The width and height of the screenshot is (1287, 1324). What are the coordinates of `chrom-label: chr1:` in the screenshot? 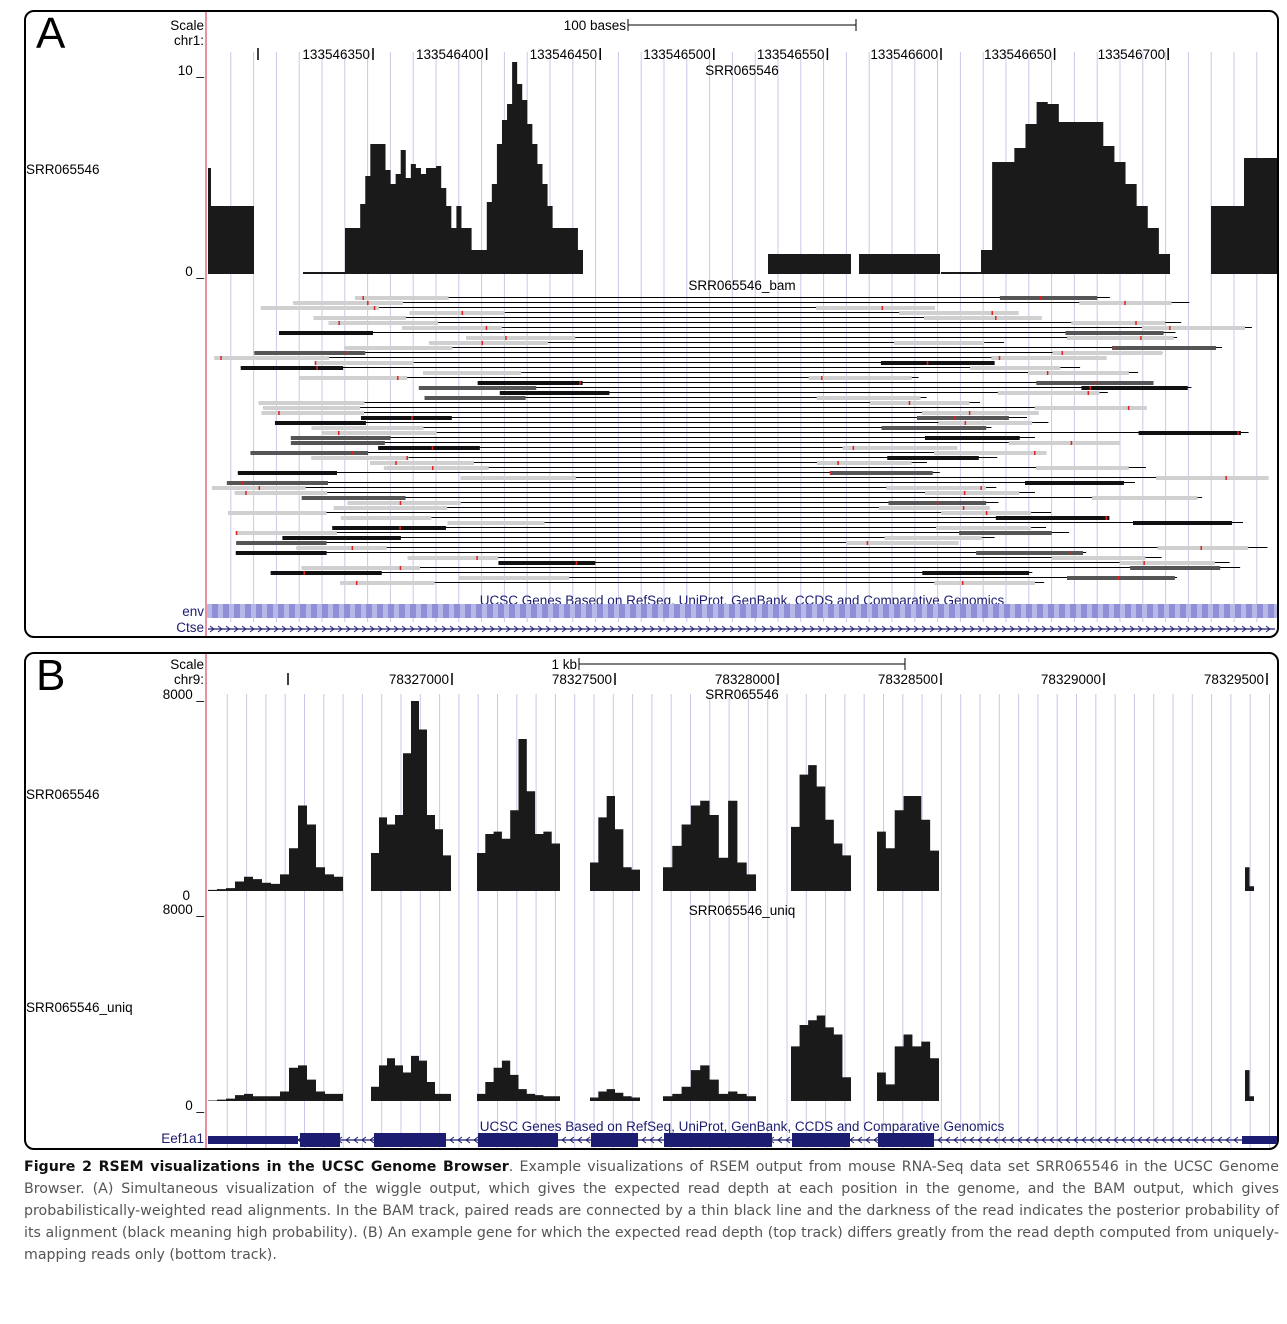 It's located at (189, 40).